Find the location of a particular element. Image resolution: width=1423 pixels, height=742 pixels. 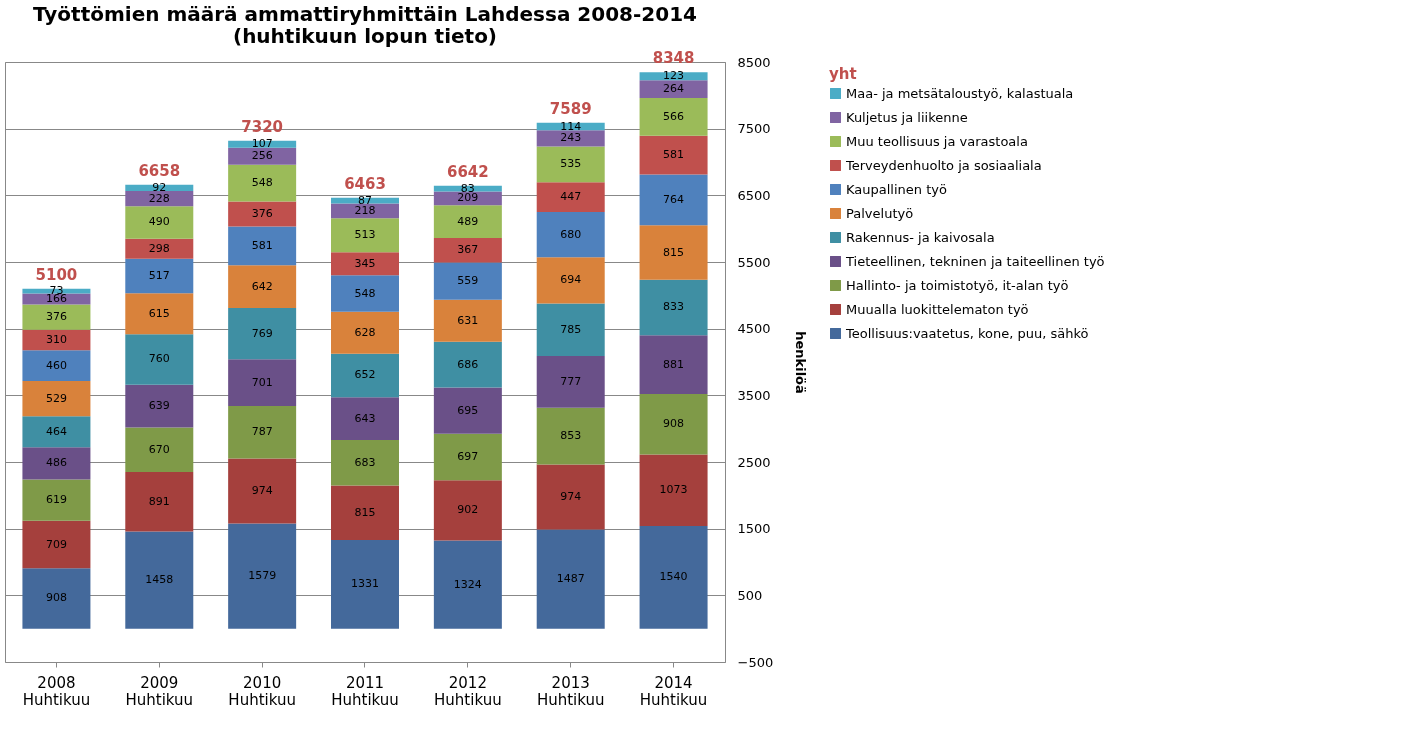

total-label: 6463 is located at coordinates (365, 183).